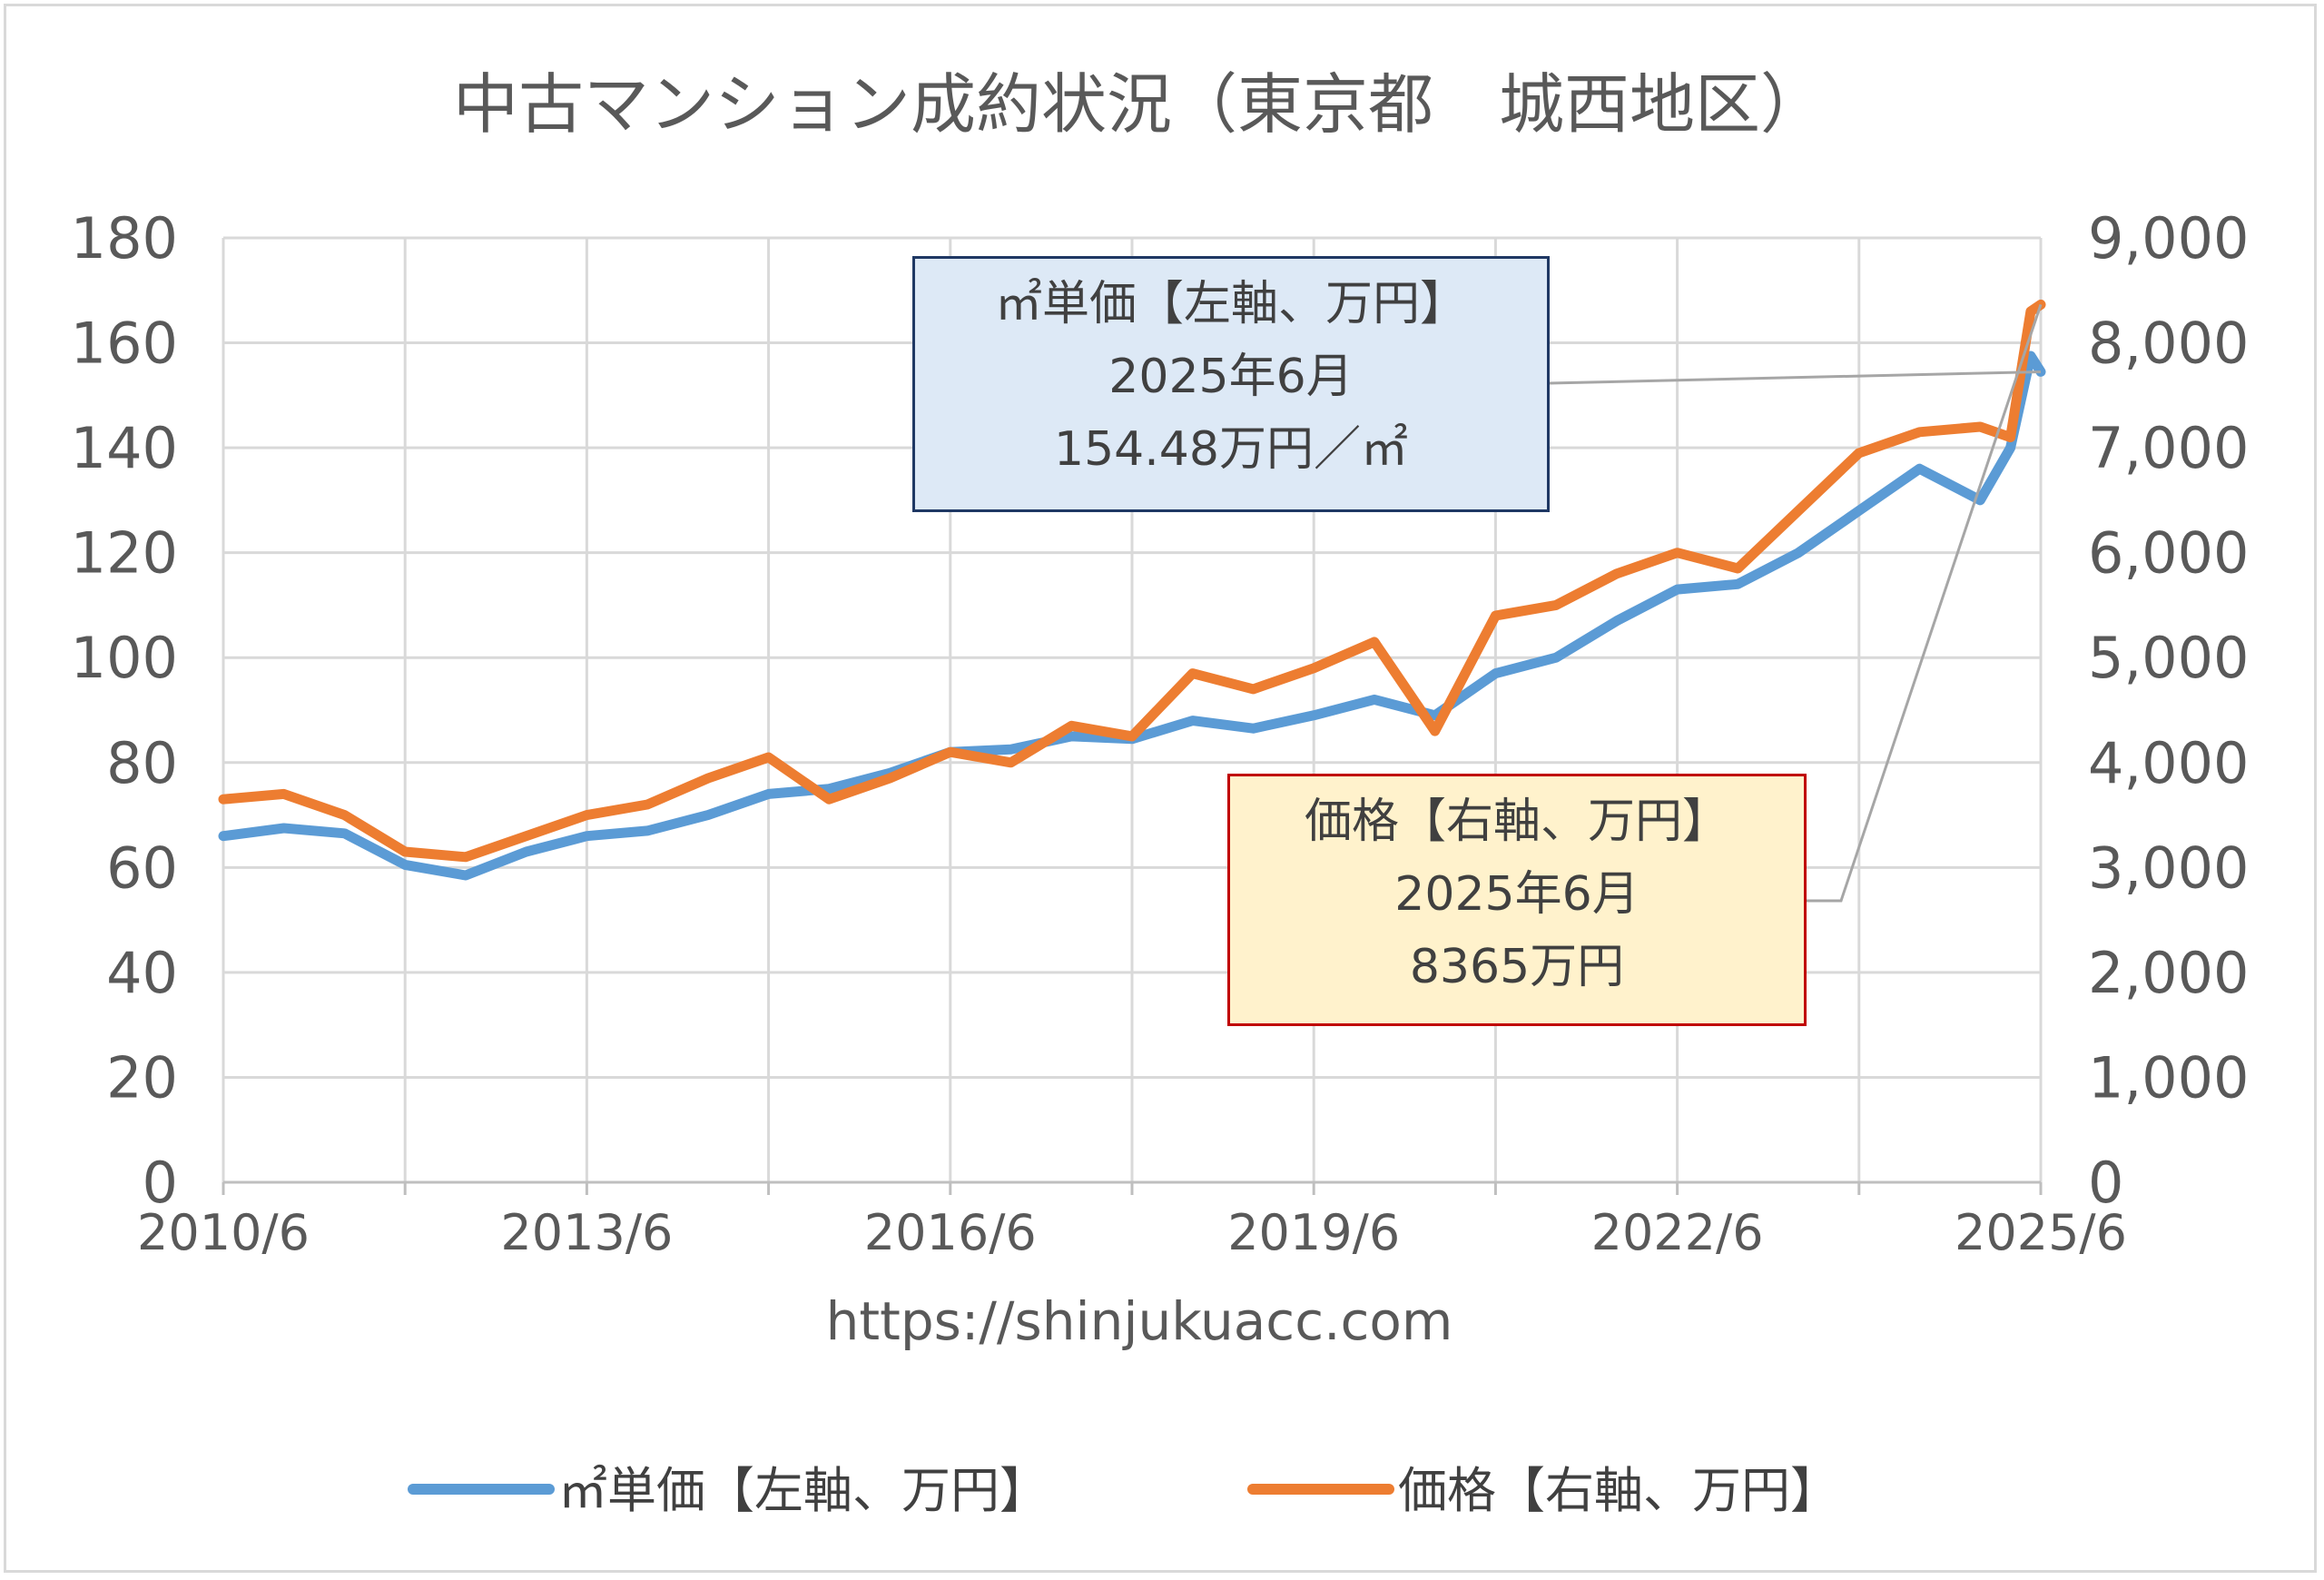 The image size is (2324, 1580). Describe the element at coordinates (160, 1183) in the screenshot. I see `left-y-tick-label: 0` at that location.